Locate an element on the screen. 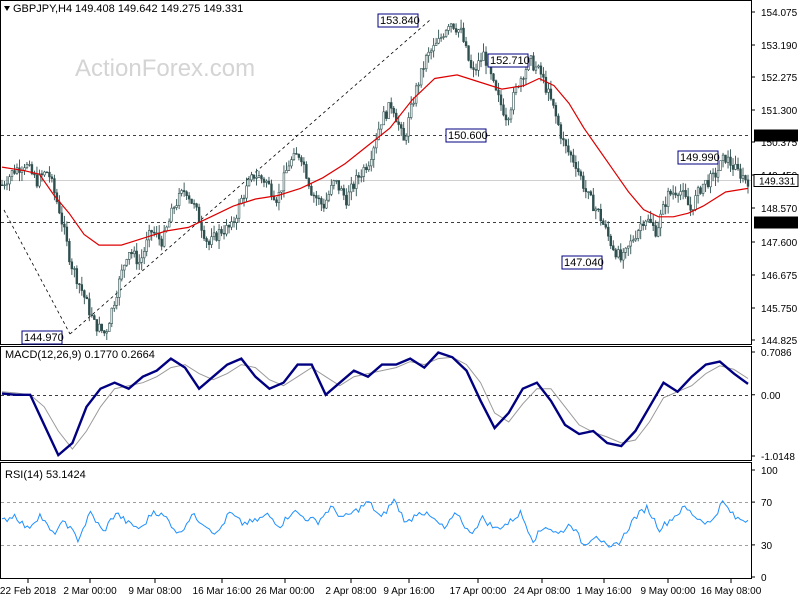 This screenshot has width=800, height=600. symbol-marker-icon is located at coordinates (7, 8).